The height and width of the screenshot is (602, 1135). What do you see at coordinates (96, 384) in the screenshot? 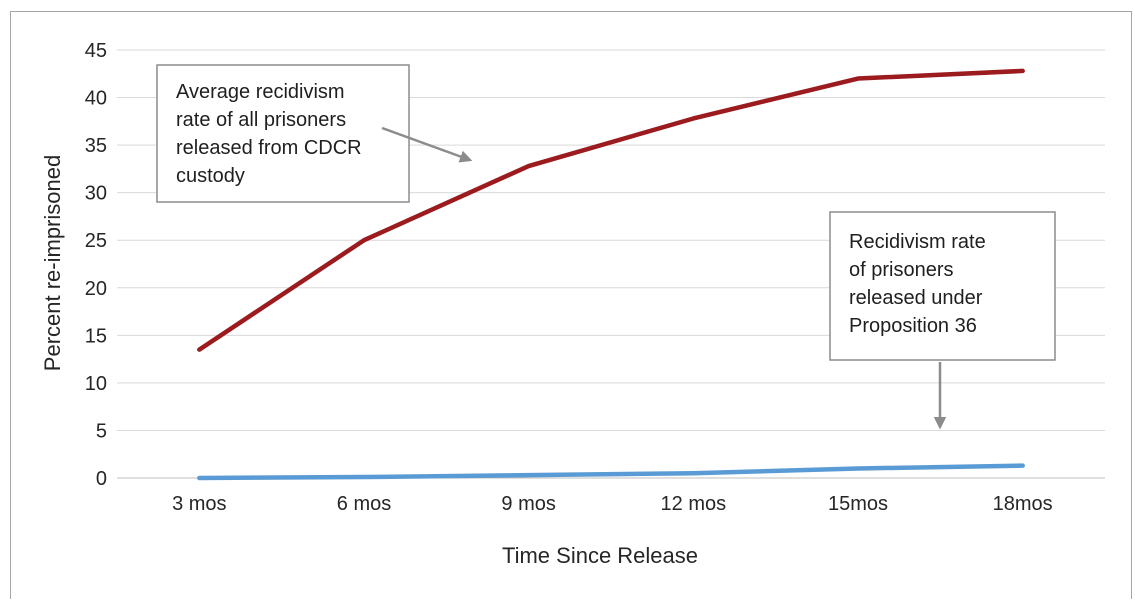
I see `y-tick-label: 10` at bounding box center [96, 384].